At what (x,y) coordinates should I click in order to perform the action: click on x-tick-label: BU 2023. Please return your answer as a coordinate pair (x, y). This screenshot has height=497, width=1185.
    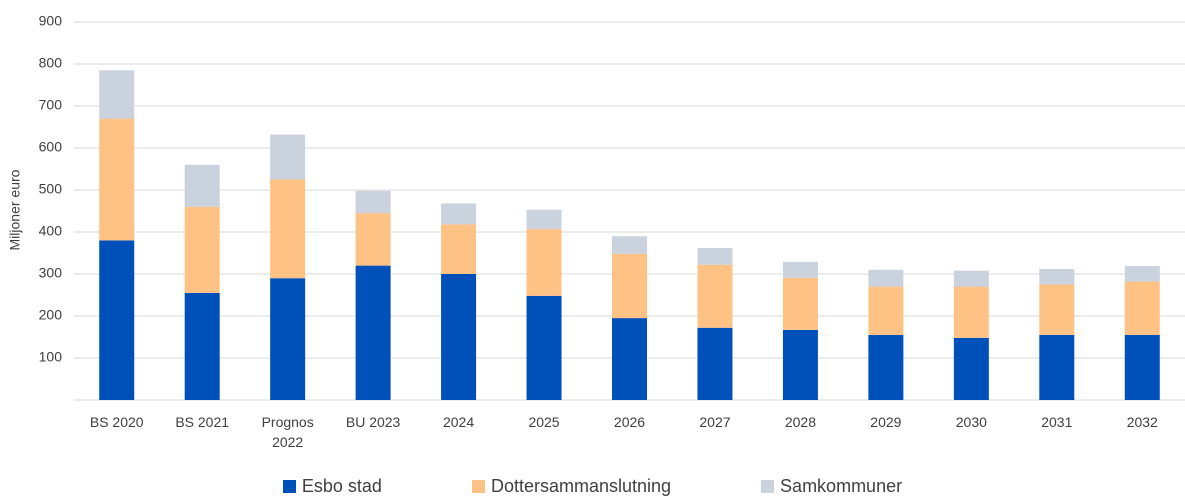
    Looking at the image, I should click on (373, 422).